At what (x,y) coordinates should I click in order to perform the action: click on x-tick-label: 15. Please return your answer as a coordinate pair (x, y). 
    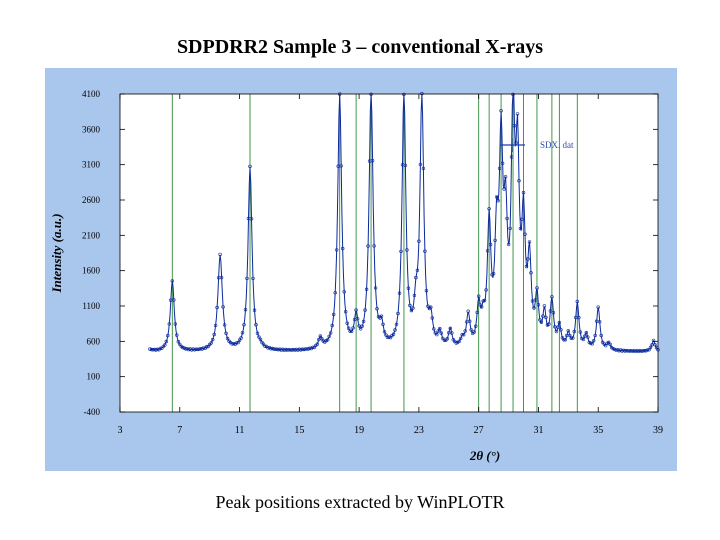
    Looking at the image, I should click on (299, 430).